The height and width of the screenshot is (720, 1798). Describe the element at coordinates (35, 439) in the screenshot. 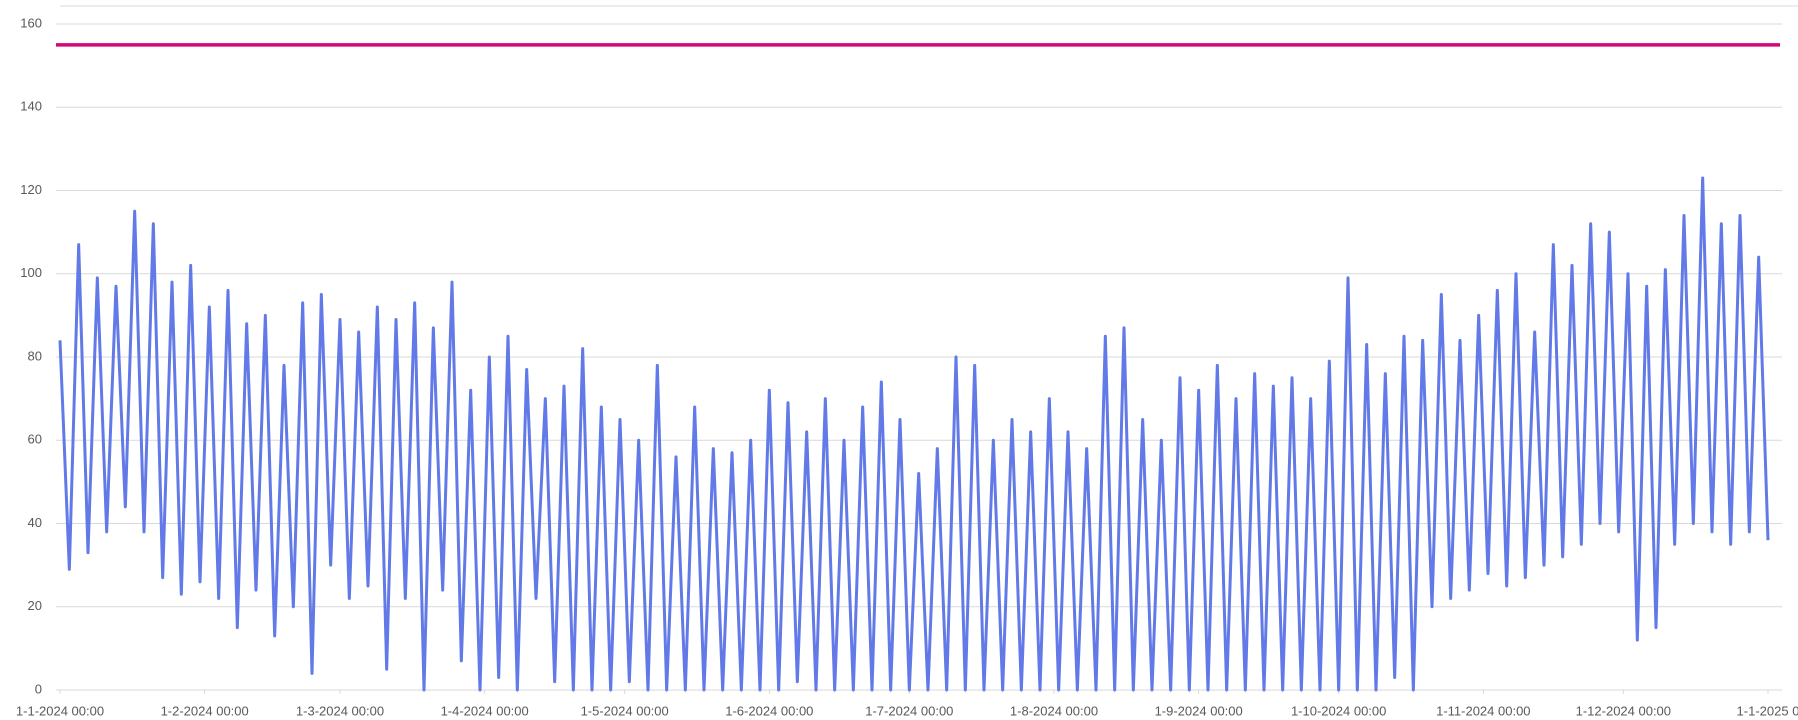

I see `y-tick-label: 60` at that location.